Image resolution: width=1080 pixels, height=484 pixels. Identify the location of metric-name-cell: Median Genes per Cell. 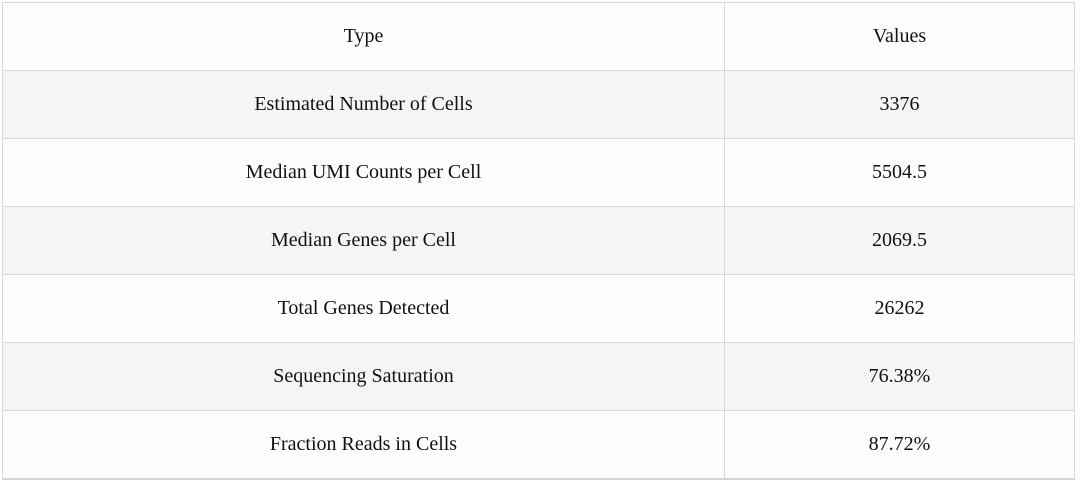
(363, 240).